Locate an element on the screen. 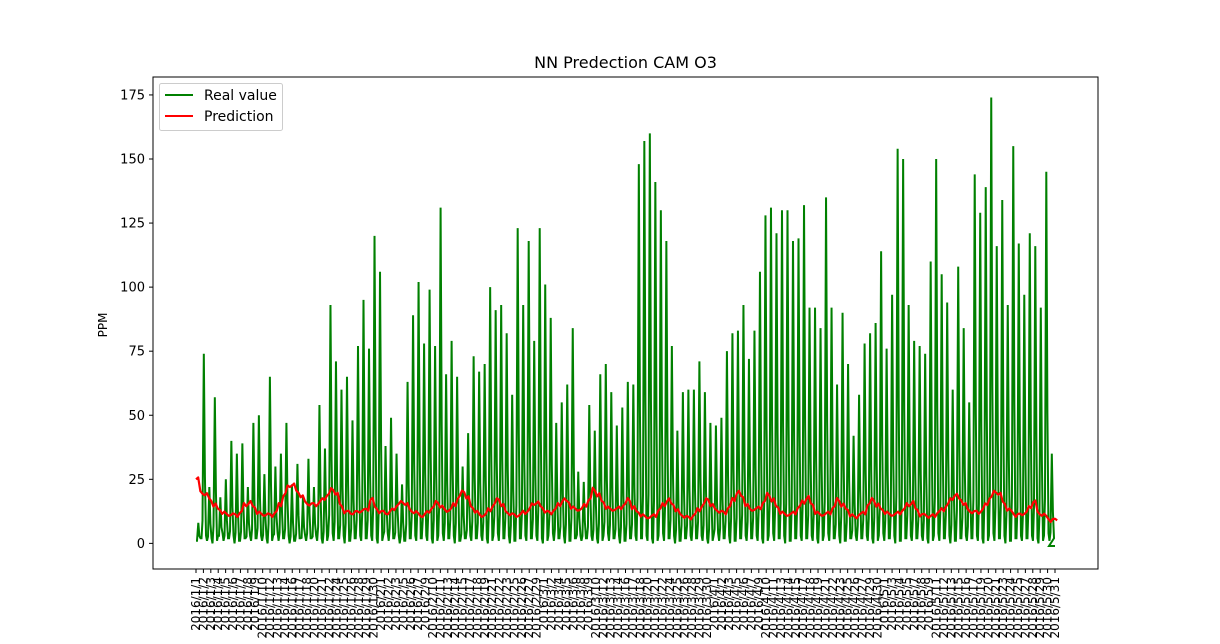  x-tick-label: 2016/3/17 is located at coordinates (633, 608).